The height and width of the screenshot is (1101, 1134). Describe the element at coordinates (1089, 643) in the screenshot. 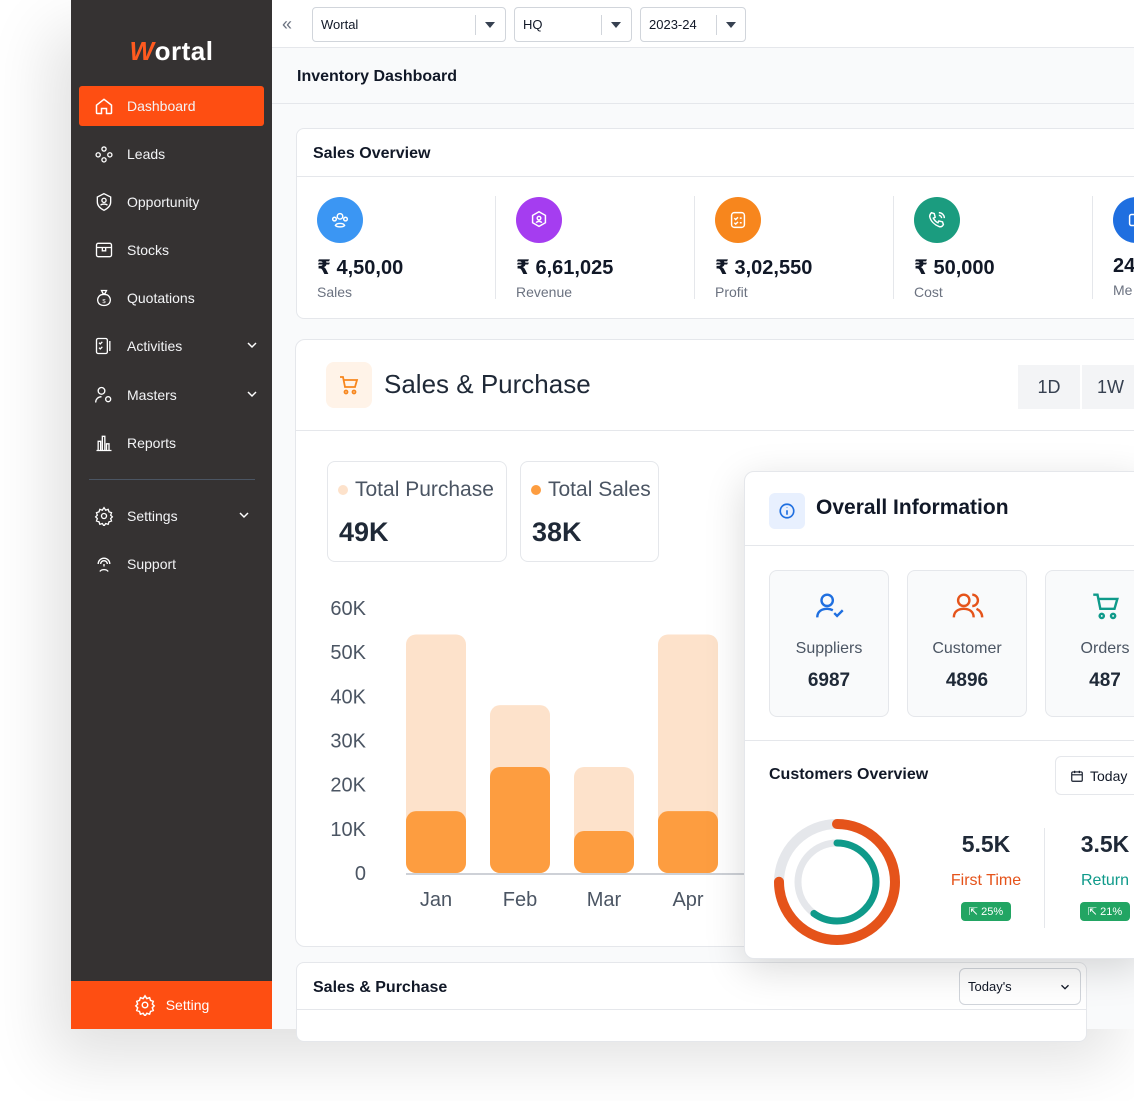

I see `orders-card: Orders 487` at that location.